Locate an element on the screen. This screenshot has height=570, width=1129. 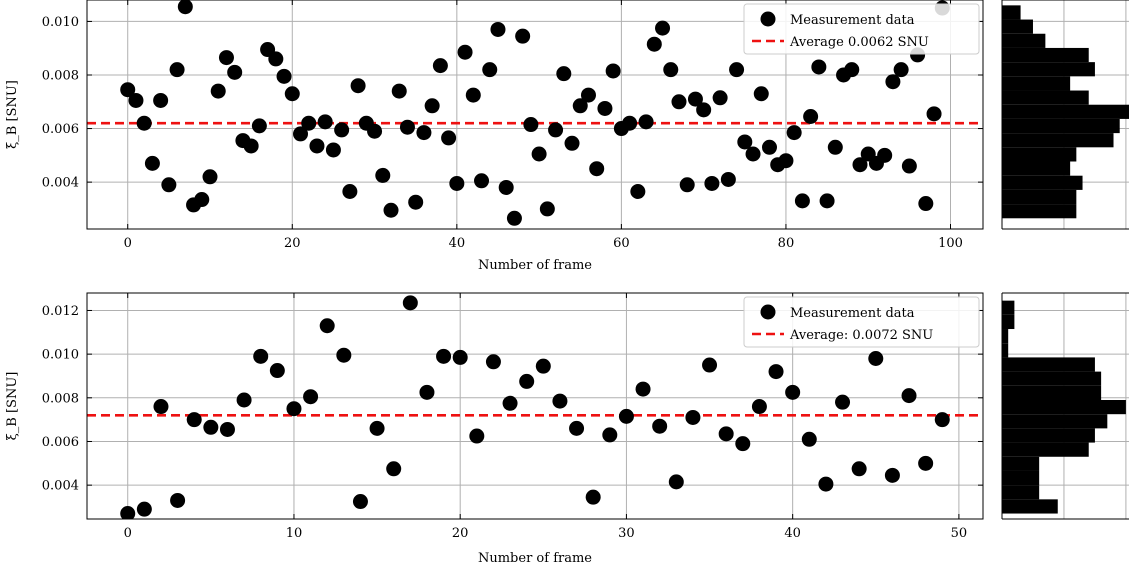
top-histogram-panel is located at coordinates (1065, 115).